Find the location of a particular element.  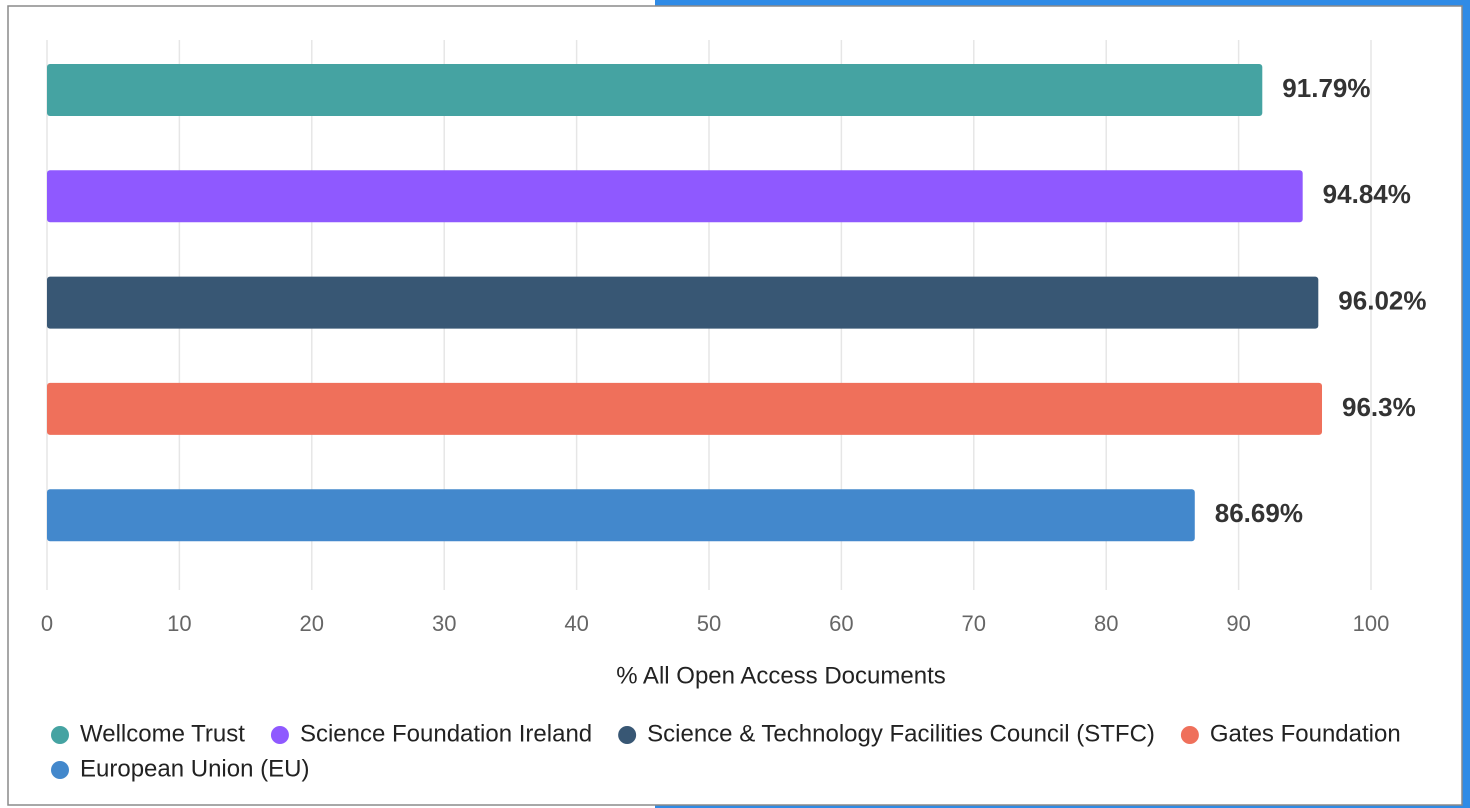

legend-item: European Union (EU) is located at coordinates (180, 768).